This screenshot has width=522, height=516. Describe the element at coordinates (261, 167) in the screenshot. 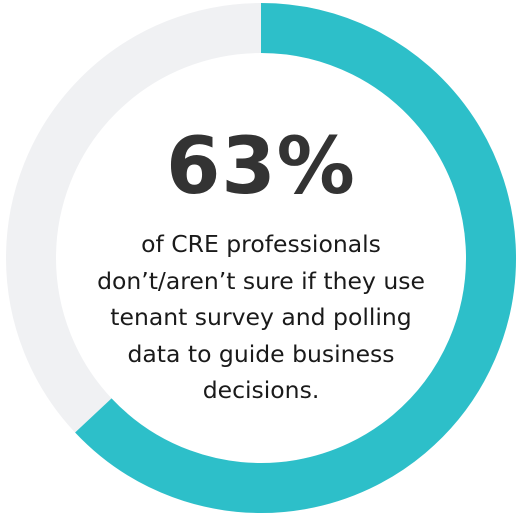

I see `center-percent-value: 63%` at that location.